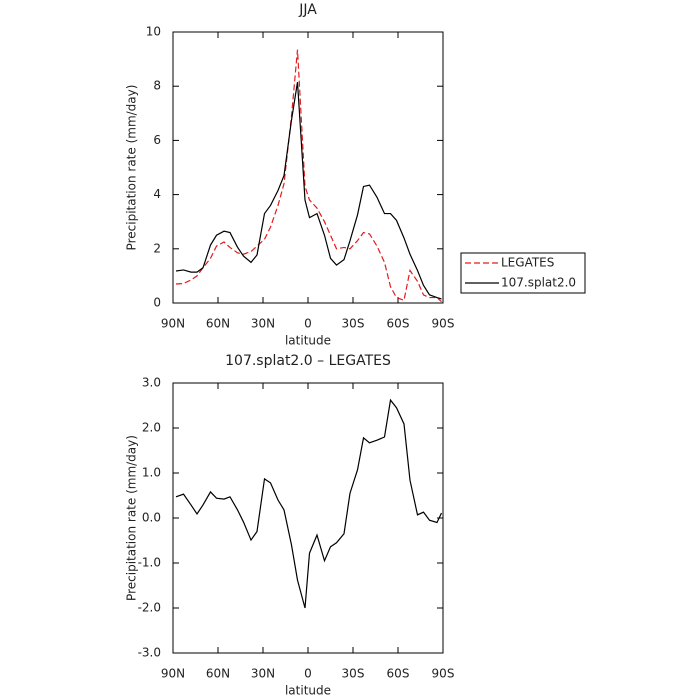 Image resolution: width=700 pixels, height=700 pixels. Describe the element at coordinates (157, 194) in the screenshot. I see `y-tick-label: 4` at that location.